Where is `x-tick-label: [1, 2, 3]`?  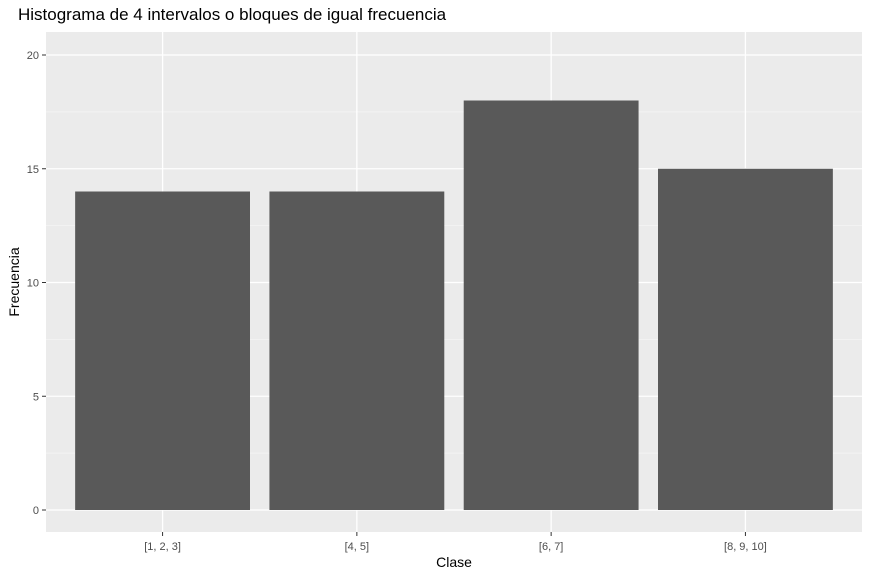 x-tick-label: [1, 2, 3] is located at coordinates (162, 547).